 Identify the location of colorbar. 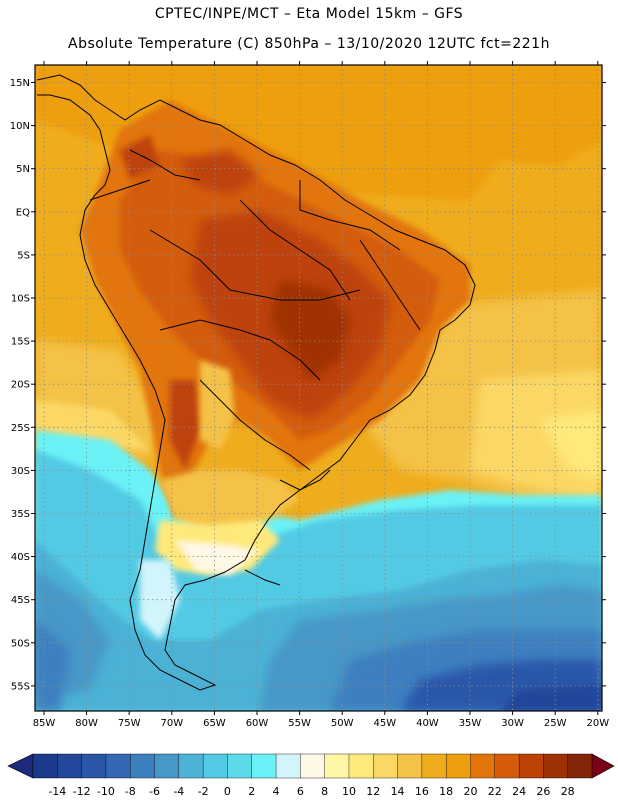
(311, 766).